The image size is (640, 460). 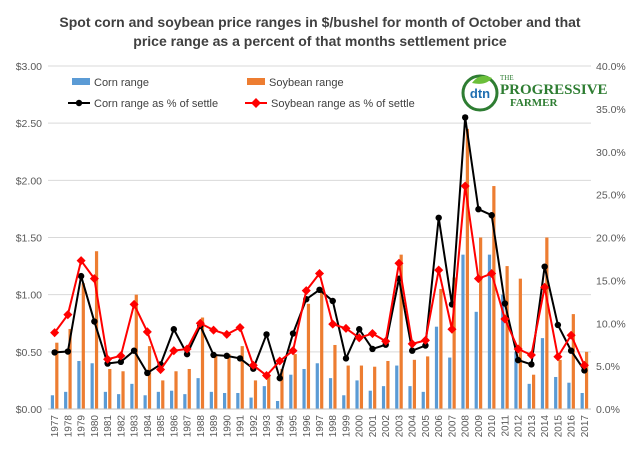 I want to click on left-tick-label: $3.00, so click(x=29, y=67).